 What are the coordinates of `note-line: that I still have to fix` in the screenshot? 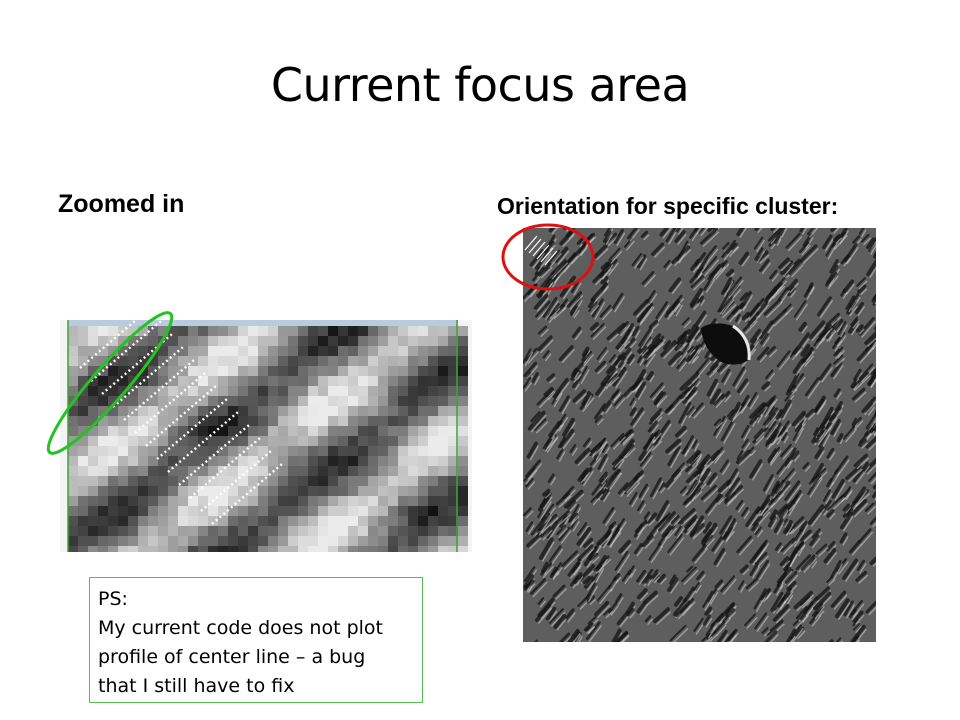 It's located at (196, 686).